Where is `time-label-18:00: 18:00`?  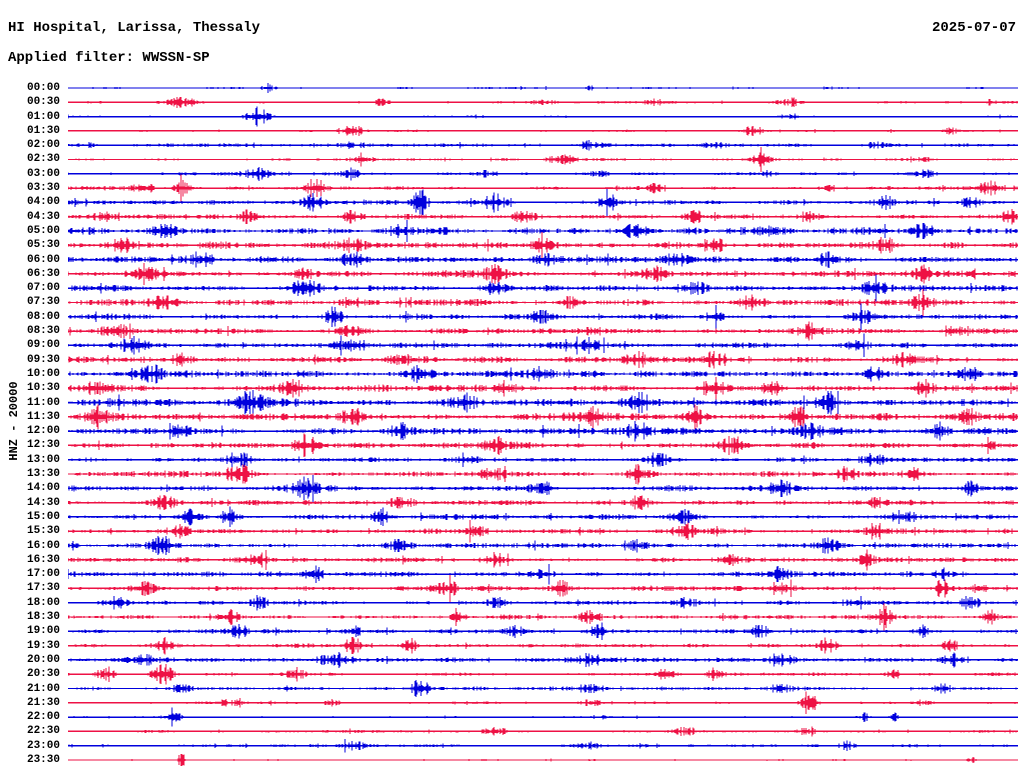
time-label-18:00: 18:00 is located at coordinates (43, 603).